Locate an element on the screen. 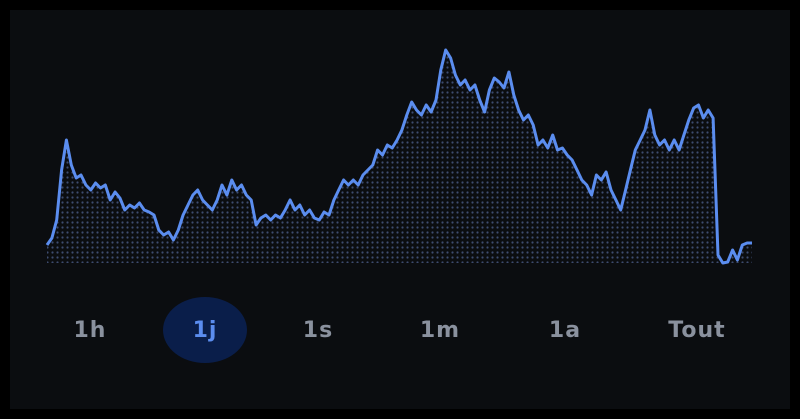  range-button: 1j is located at coordinates (205, 330).